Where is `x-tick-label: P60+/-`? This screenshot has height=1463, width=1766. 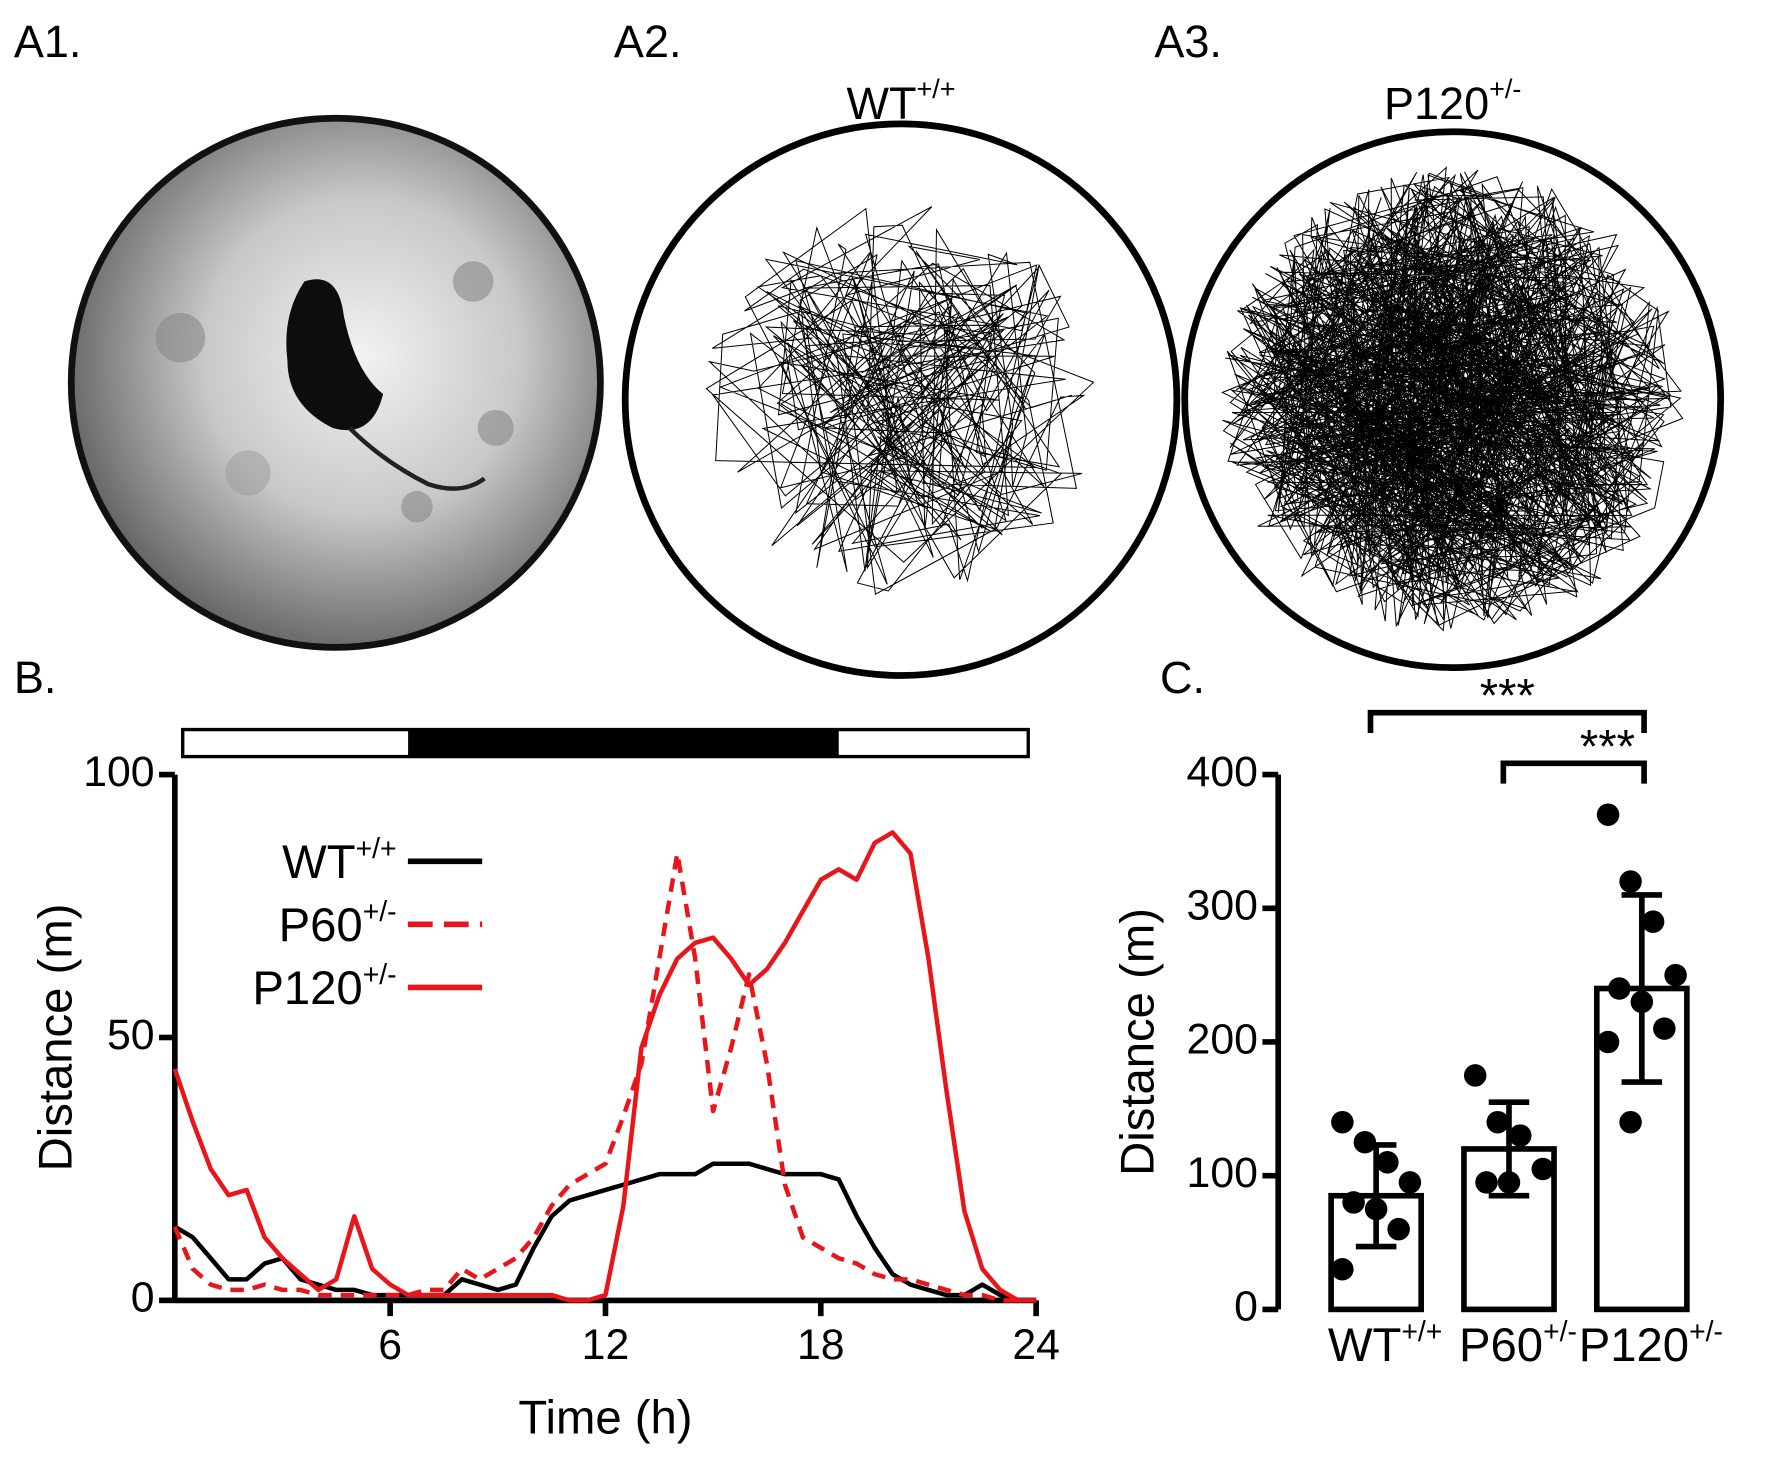
x-tick-label: P60+/- is located at coordinates (1518, 1344).